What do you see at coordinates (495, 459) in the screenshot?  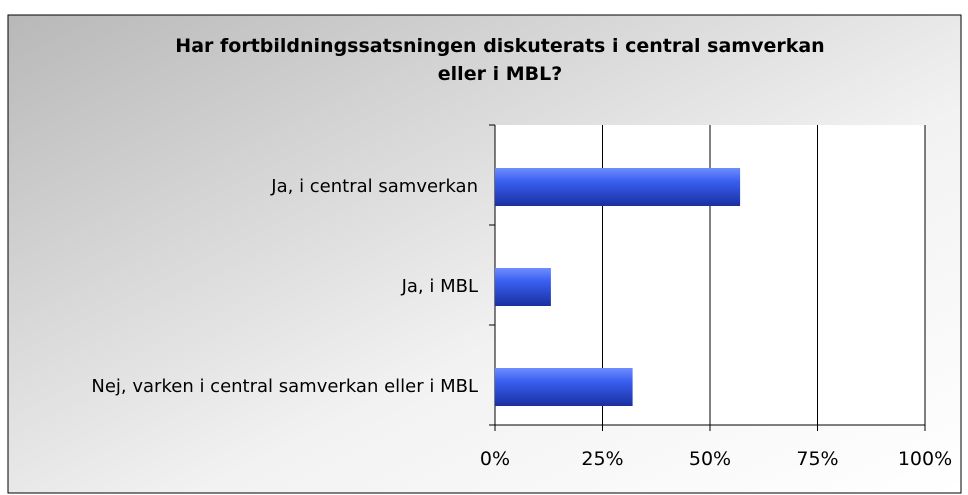 I see `x-tick-label: 0%` at bounding box center [495, 459].